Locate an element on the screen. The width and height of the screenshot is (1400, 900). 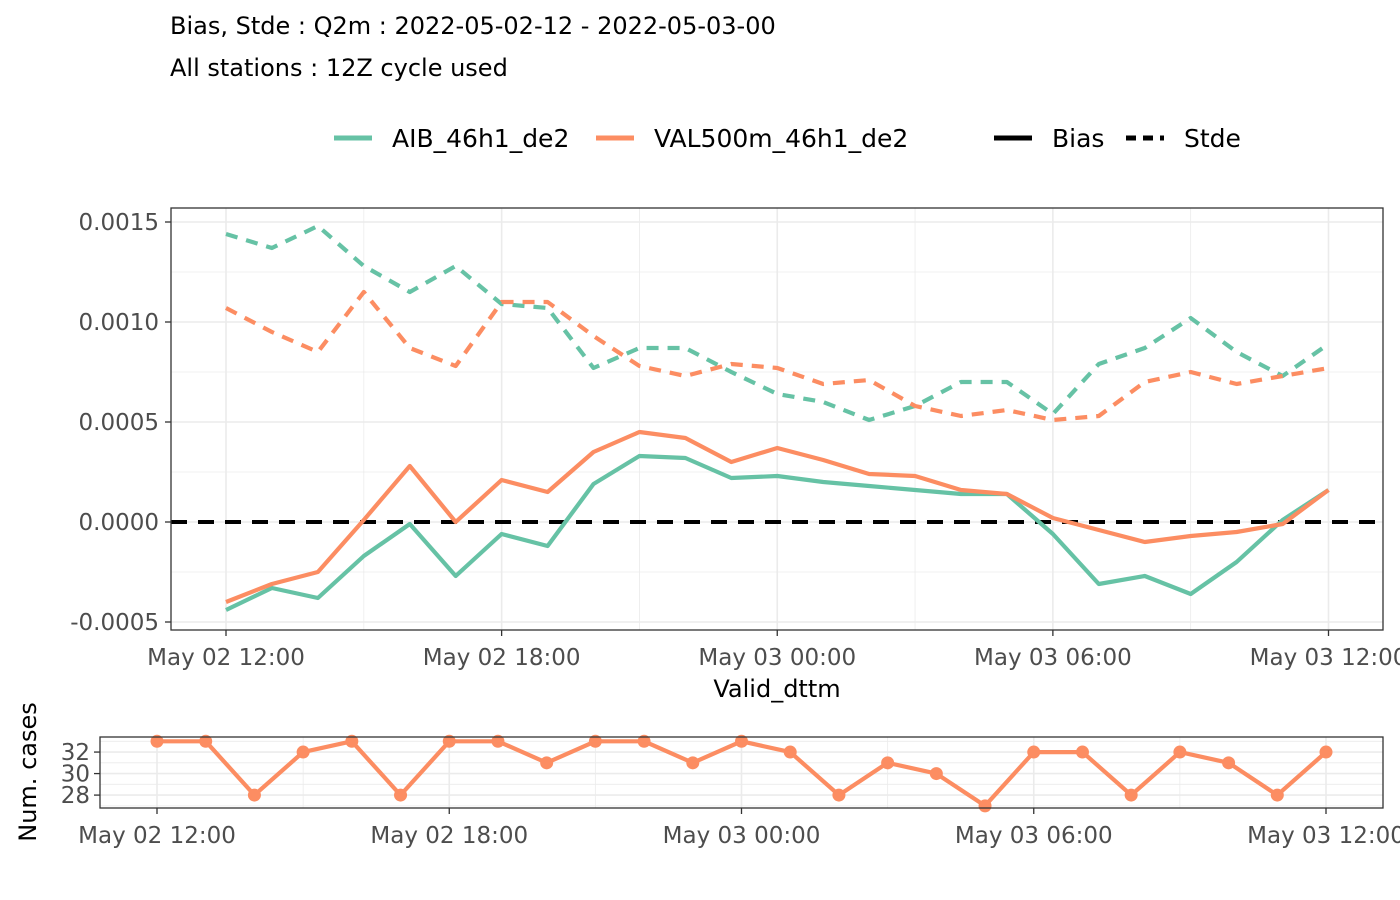
y-tick-label: 32 is located at coordinates (75, 753).